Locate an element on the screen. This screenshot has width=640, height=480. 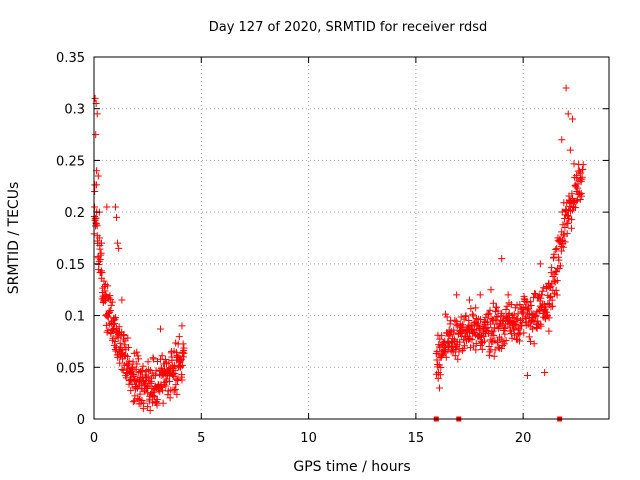
y-tick-label: 0.25 is located at coordinates (70, 161).